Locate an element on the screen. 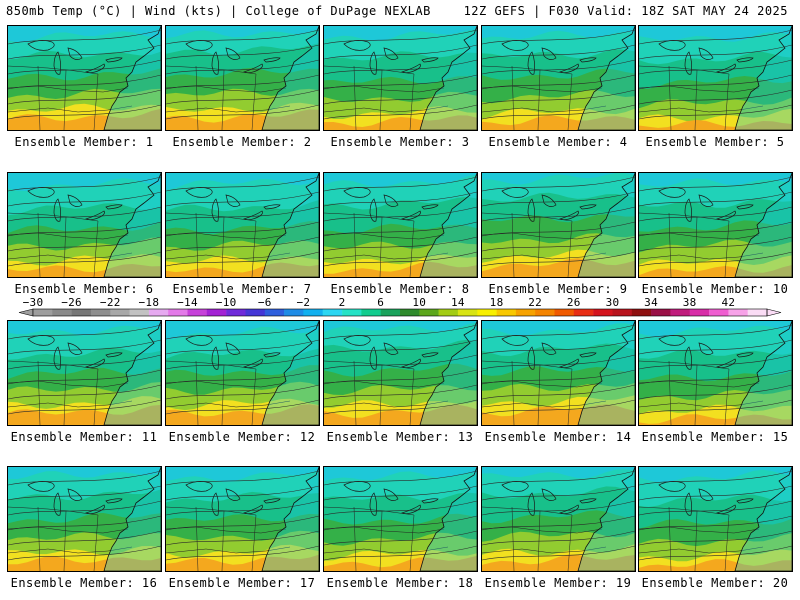  colorbar-tick-label: 18 is located at coordinates (496, 302).